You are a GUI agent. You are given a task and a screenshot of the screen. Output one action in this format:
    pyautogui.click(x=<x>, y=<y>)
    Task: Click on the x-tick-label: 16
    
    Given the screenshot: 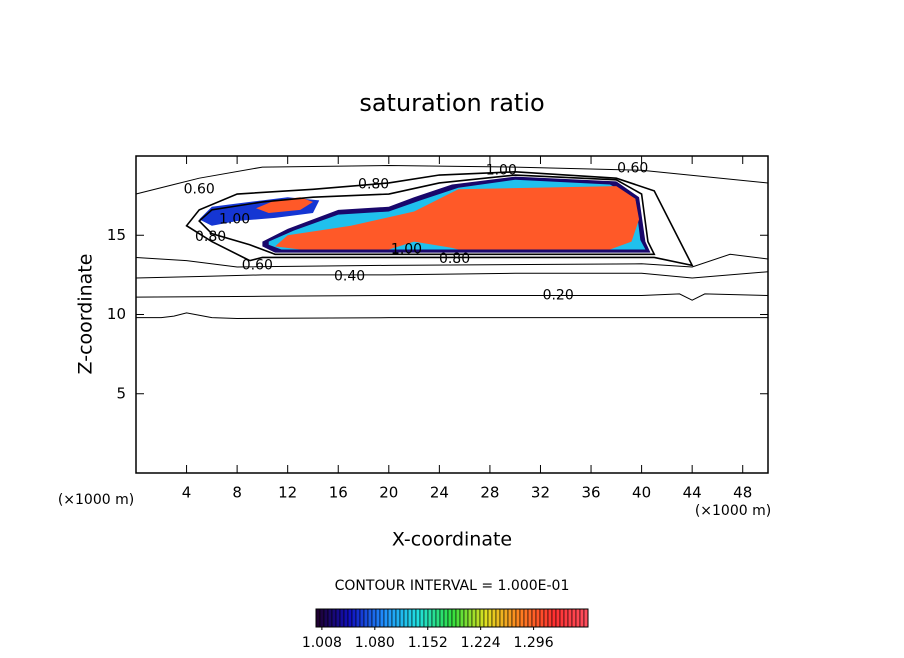 What is the action you would take?
    pyautogui.click(x=338, y=493)
    